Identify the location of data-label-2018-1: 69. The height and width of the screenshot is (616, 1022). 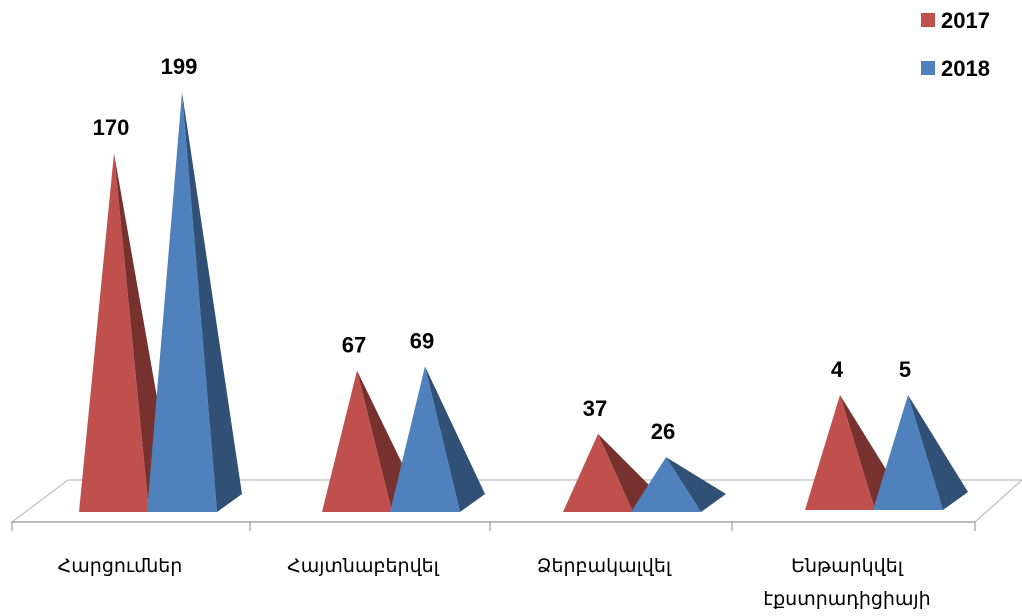
(422, 340).